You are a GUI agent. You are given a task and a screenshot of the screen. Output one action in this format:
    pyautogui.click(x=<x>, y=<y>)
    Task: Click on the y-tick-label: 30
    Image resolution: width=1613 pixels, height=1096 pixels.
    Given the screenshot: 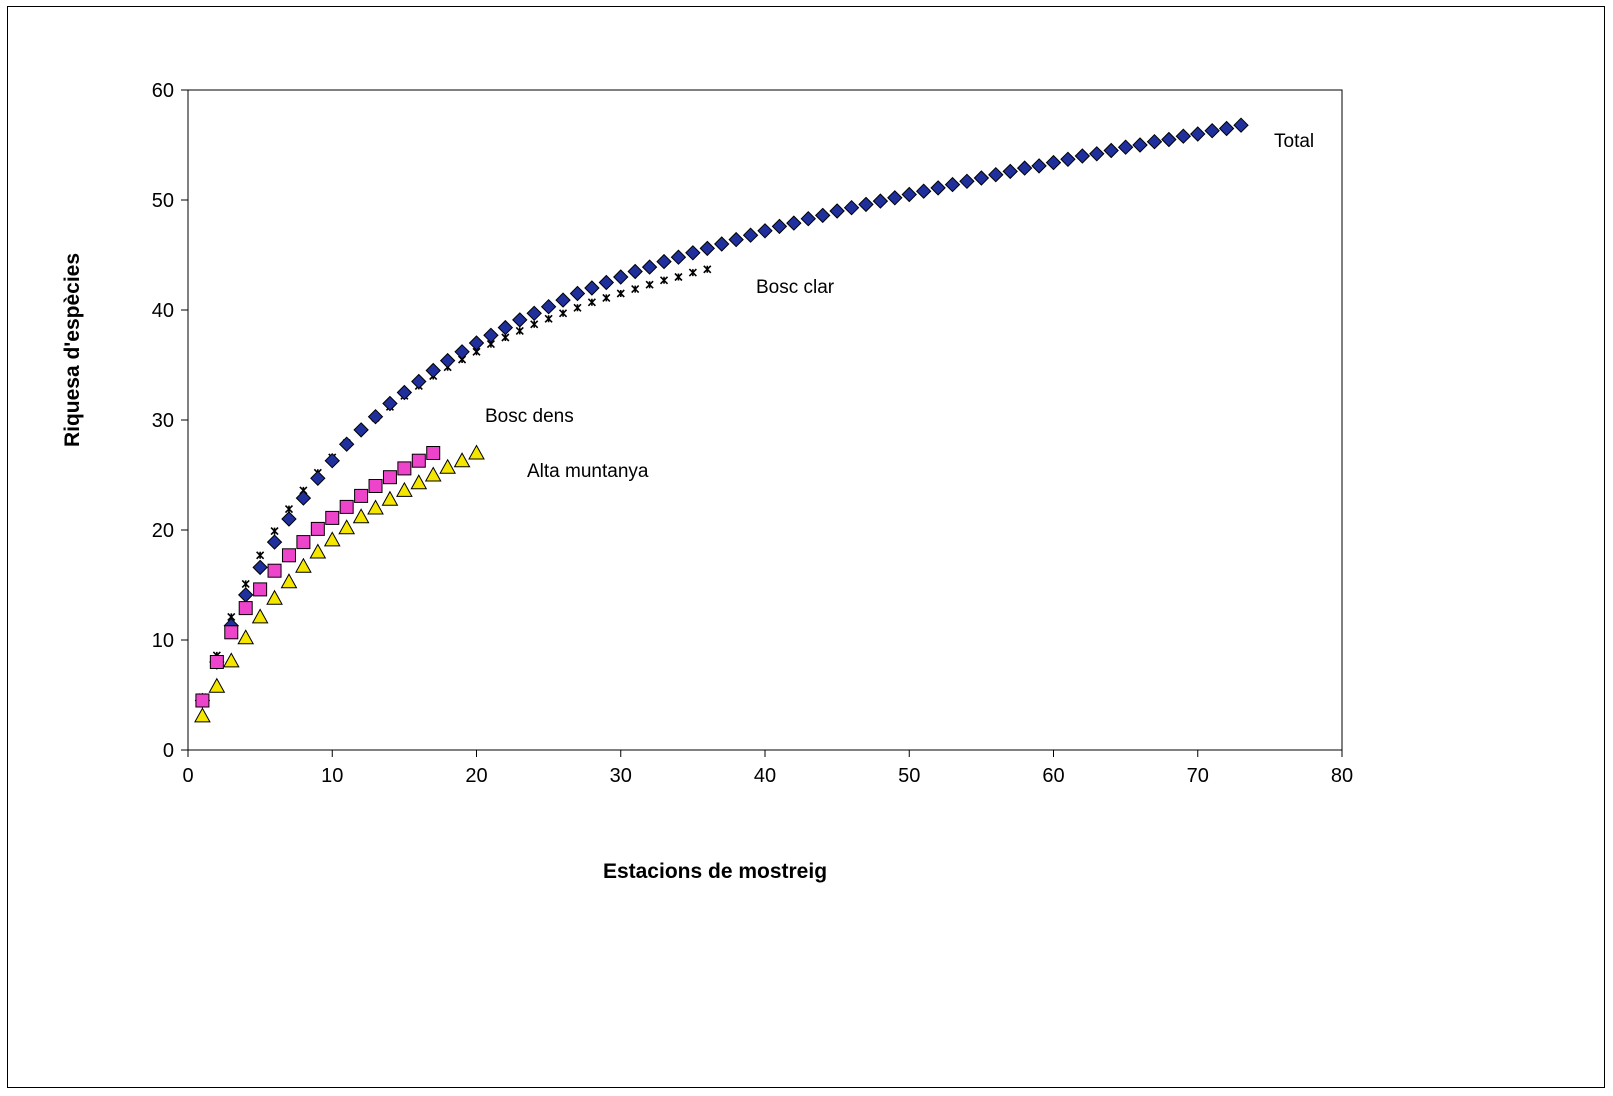 What is the action you would take?
    pyautogui.click(x=163, y=421)
    